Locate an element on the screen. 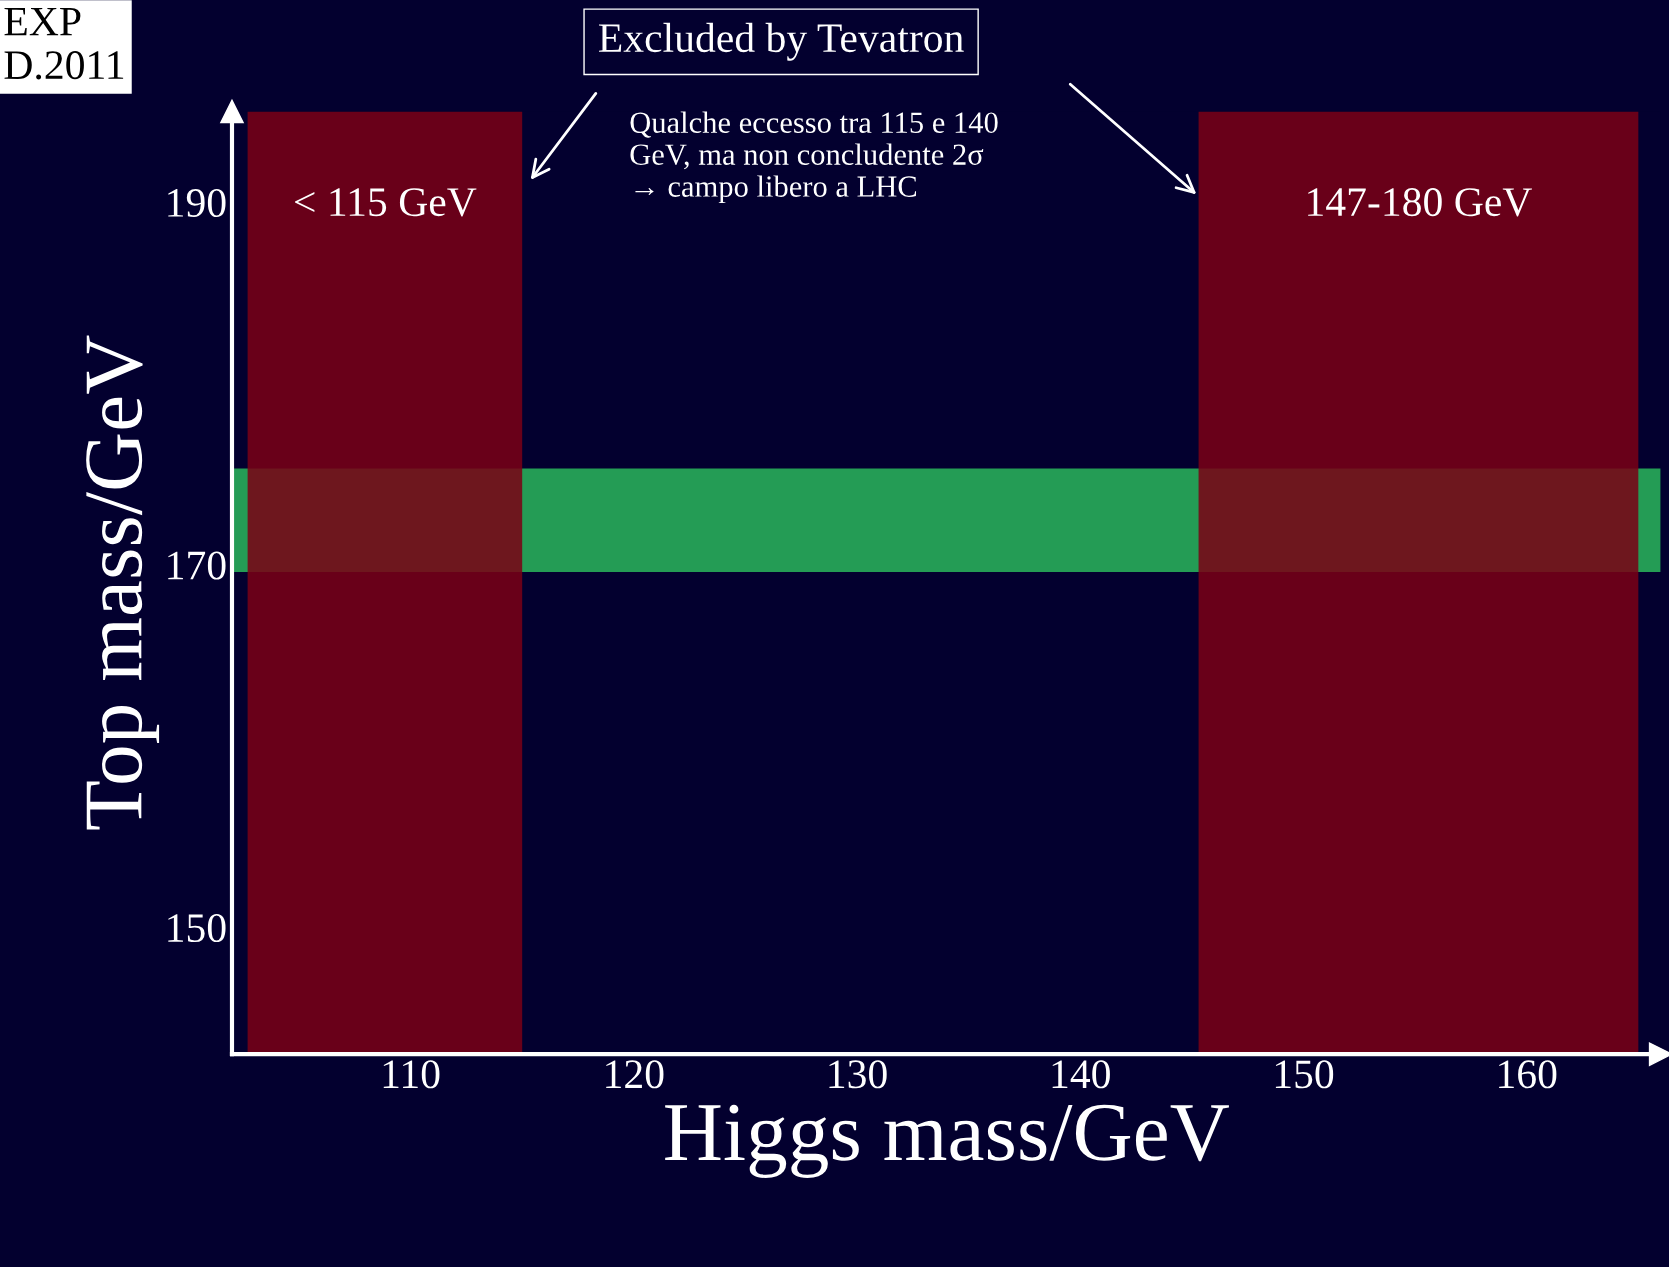 Image resolution: width=1669 pixels, height=1267 pixels. annotation: Qualche eccesso tra 115 e 140 GeV, ma non concludente 2σ → campo libero a LHC is located at coordinates (814, 157).